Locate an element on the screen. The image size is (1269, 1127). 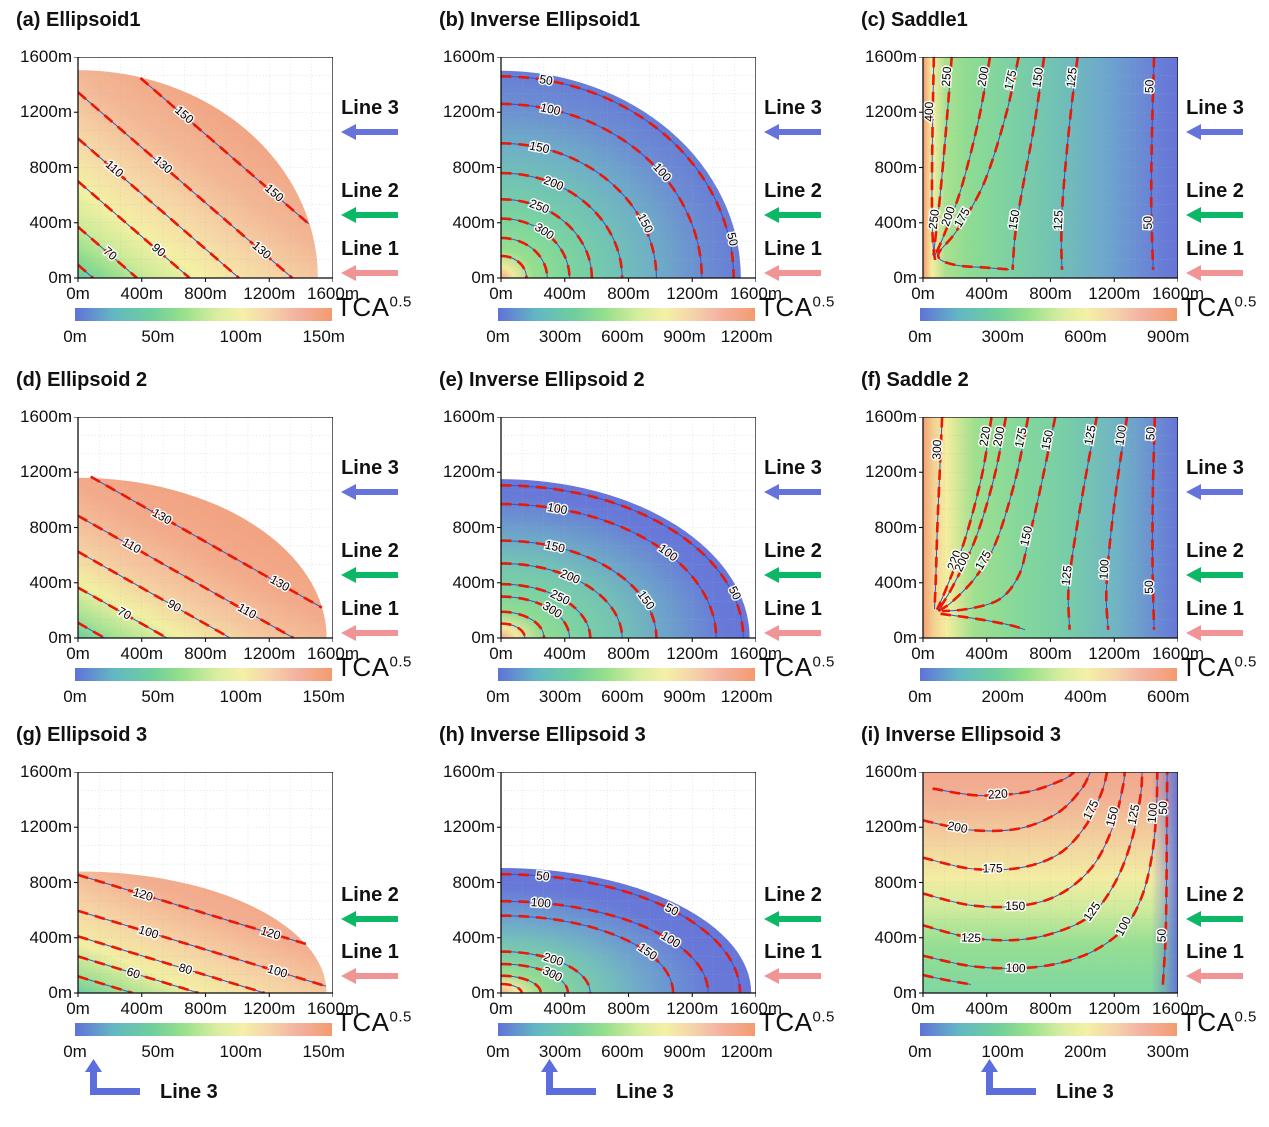
contour-label: 300 is located at coordinates (936, 449).